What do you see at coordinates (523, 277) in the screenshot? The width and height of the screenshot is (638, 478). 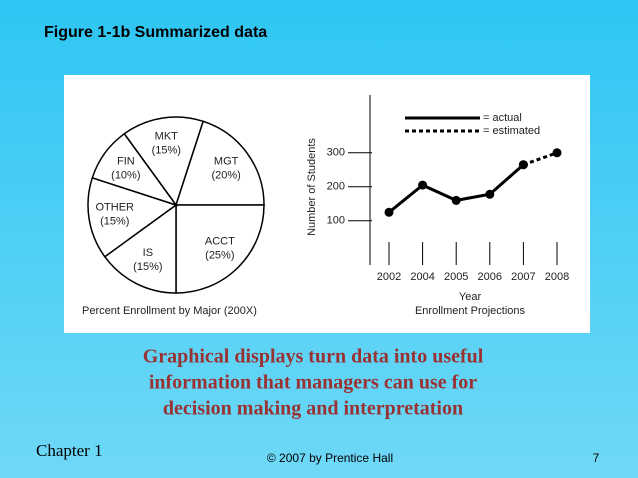 I see `x-tick-label: 2007` at bounding box center [523, 277].